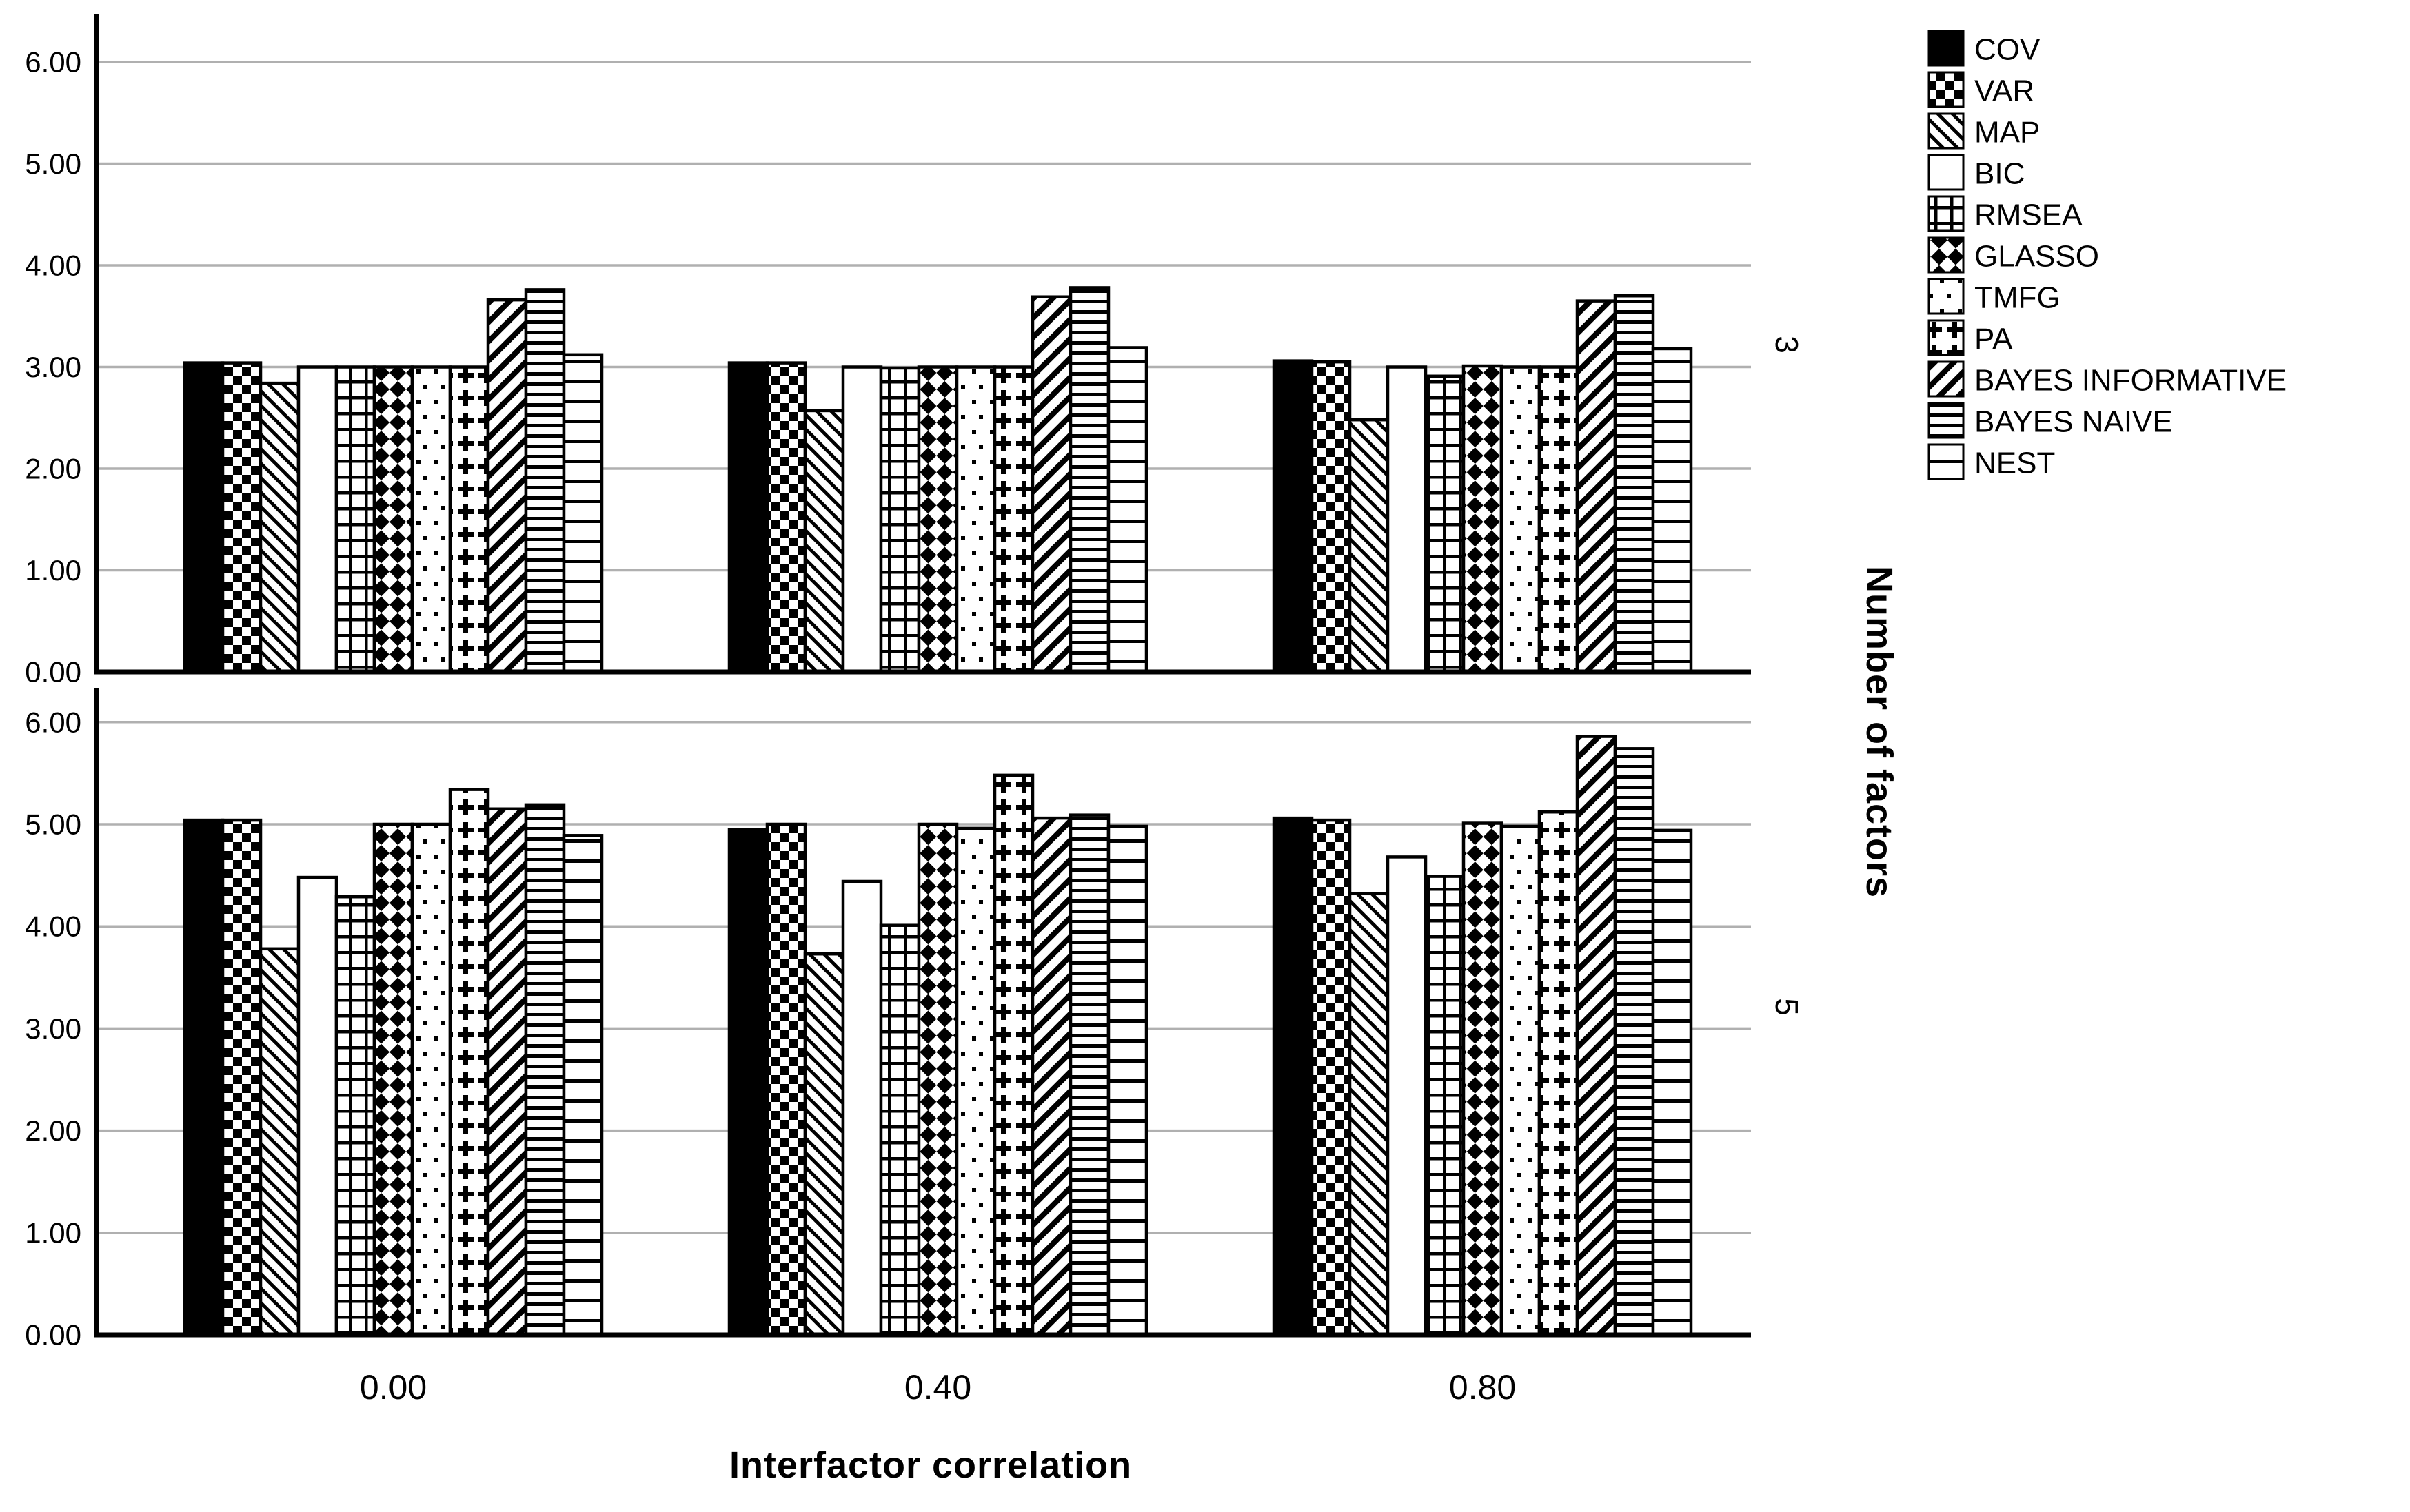 The image size is (2410, 1512). What do you see at coordinates (1331, 1077) in the screenshot?
I see `bar-var-f5-0.80` at bounding box center [1331, 1077].